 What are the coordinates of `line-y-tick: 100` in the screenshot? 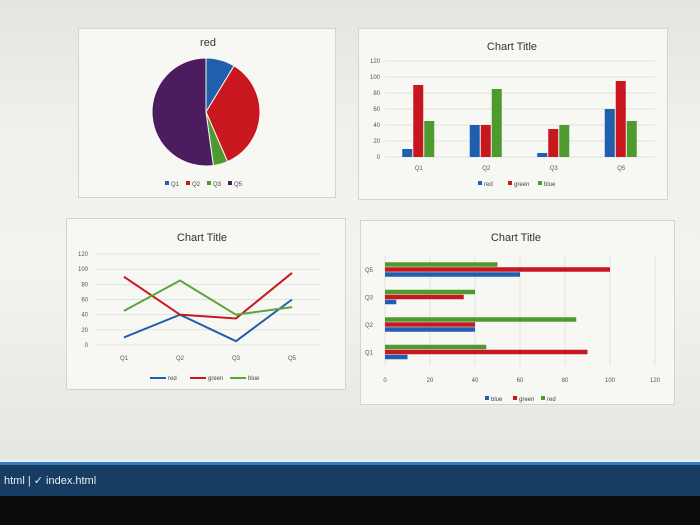 It's located at (83, 270).